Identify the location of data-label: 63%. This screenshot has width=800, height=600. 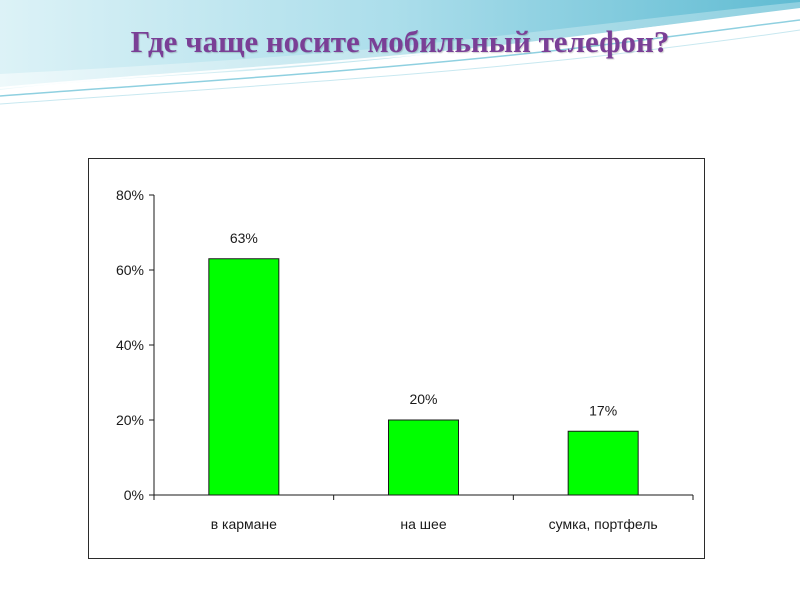
(244, 238).